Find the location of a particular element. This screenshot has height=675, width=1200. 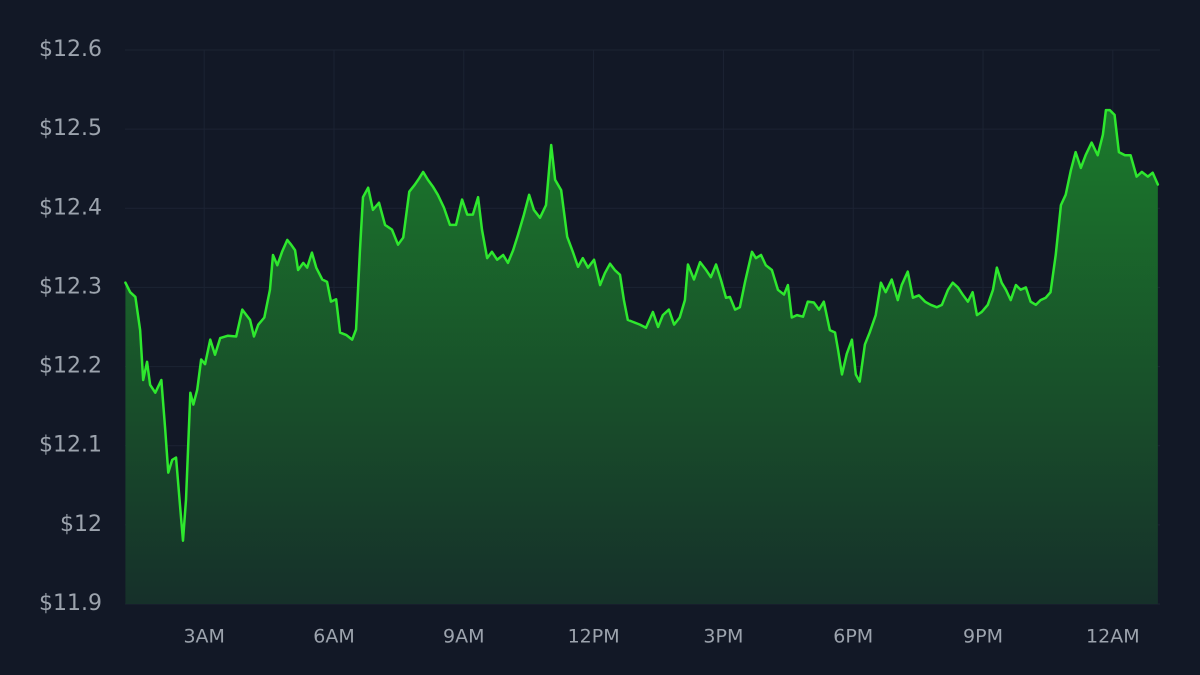

y-tick-label: $11.9 is located at coordinates (70, 603).